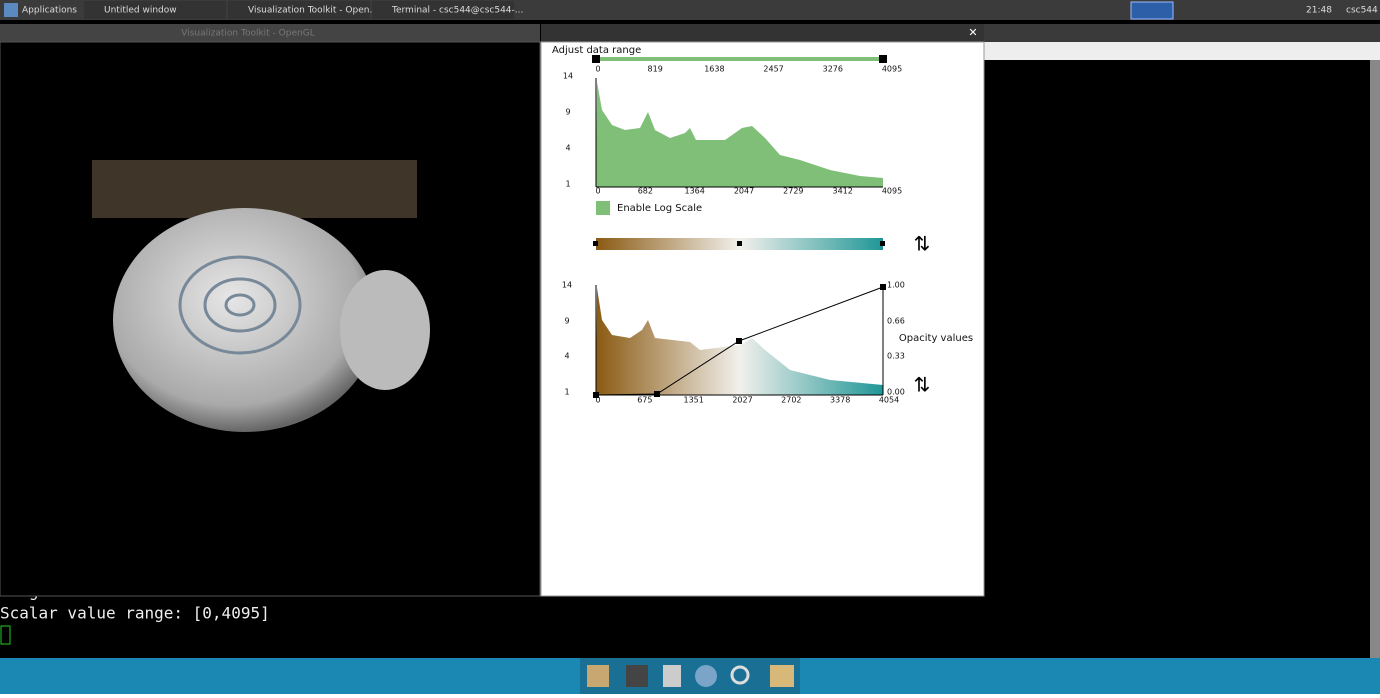 Image resolution: width=1380 pixels, height=698 pixels. What do you see at coordinates (791, 400) in the screenshot?
I see `x-tick-label: 2702` at bounding box center [791, 400].